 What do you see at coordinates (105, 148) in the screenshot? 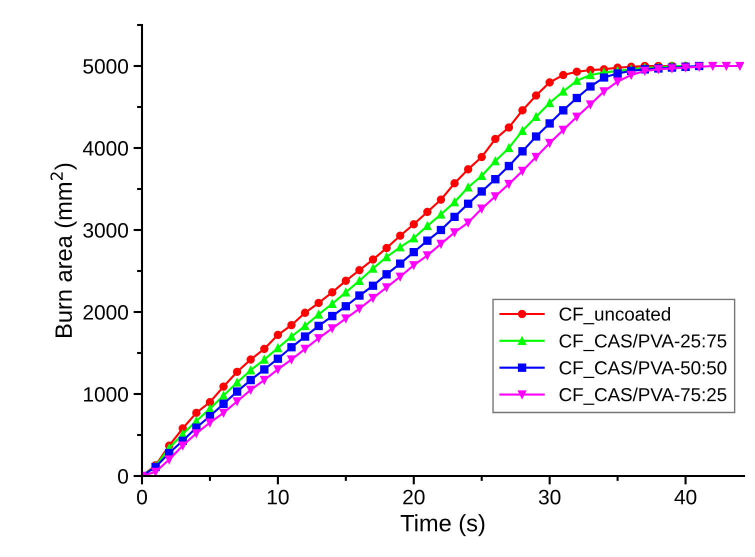
I see `y-tick-label: 4000` at bounding box center [105, 148].